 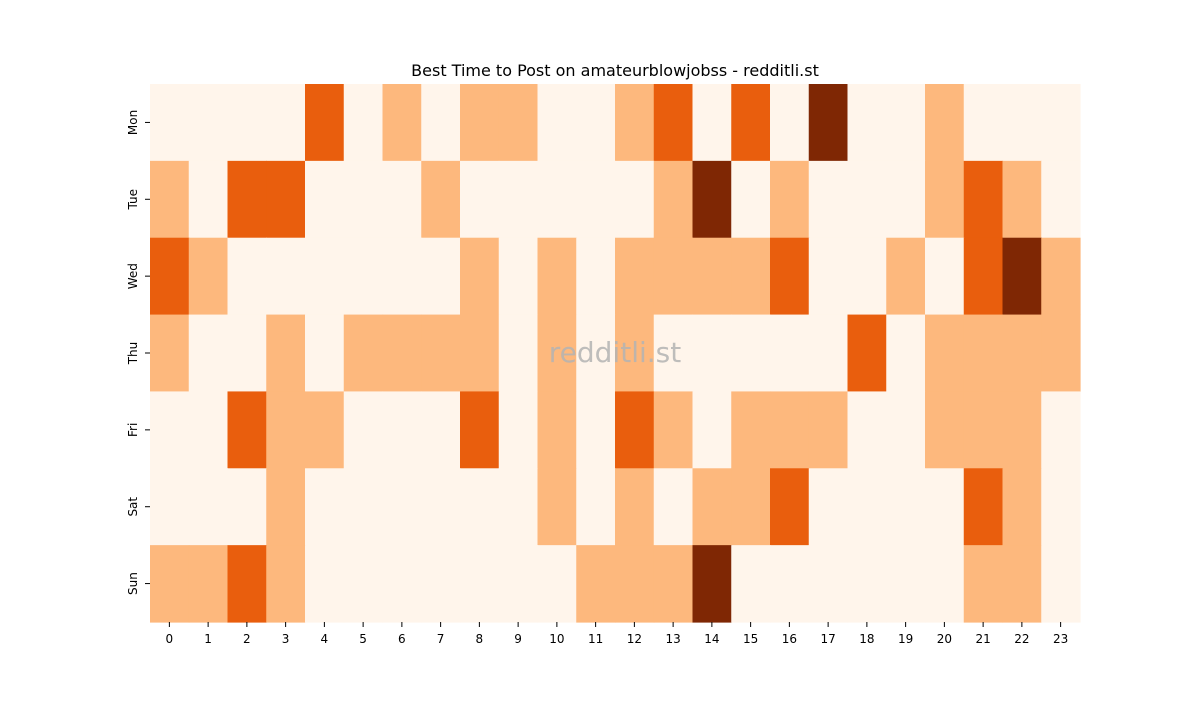 What do you see at coordinates (982, 639) in the screenshot?
I see `x-tick-label: 21` at bounding box center [982, 639].